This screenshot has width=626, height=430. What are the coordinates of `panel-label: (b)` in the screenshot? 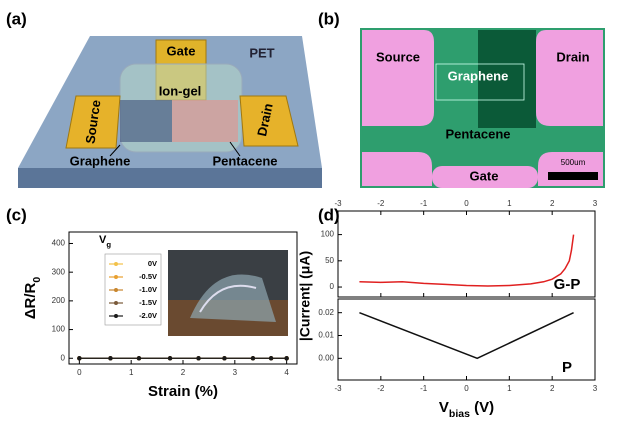 It's located at (329, 18).